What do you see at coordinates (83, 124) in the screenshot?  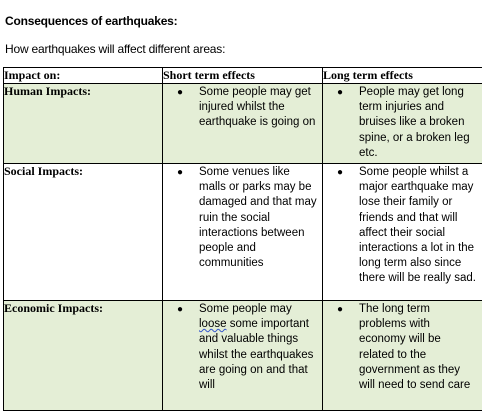 I see `row-label-human: Human Impacts:` at bounding box center [83, 124].